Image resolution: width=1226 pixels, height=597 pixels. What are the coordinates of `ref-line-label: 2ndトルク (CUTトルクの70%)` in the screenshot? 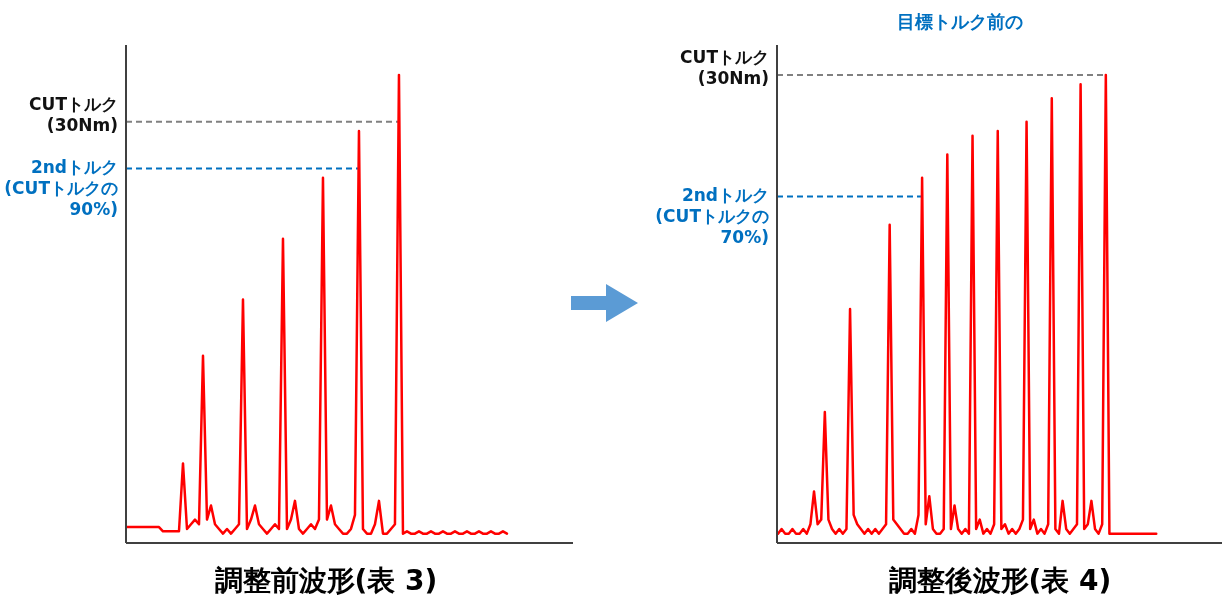 It's located at (712, 215).